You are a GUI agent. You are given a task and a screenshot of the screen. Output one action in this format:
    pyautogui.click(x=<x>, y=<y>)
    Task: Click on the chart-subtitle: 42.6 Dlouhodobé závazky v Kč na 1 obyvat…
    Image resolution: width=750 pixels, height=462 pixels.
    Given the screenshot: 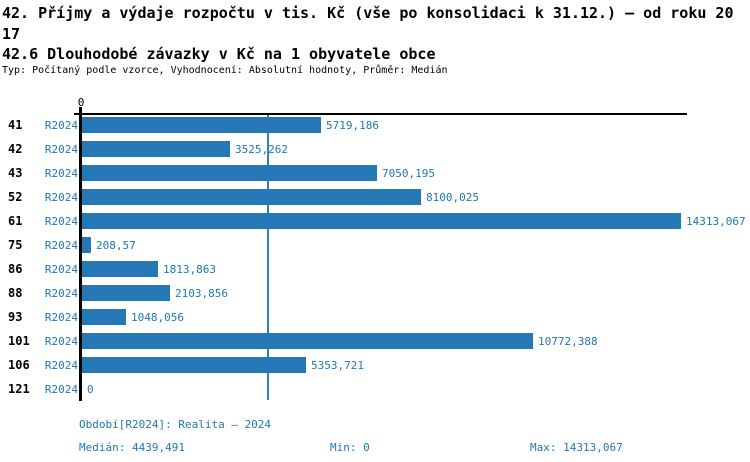 What is the action you would take?
    pyautogui.click(x=219, y=54)
    